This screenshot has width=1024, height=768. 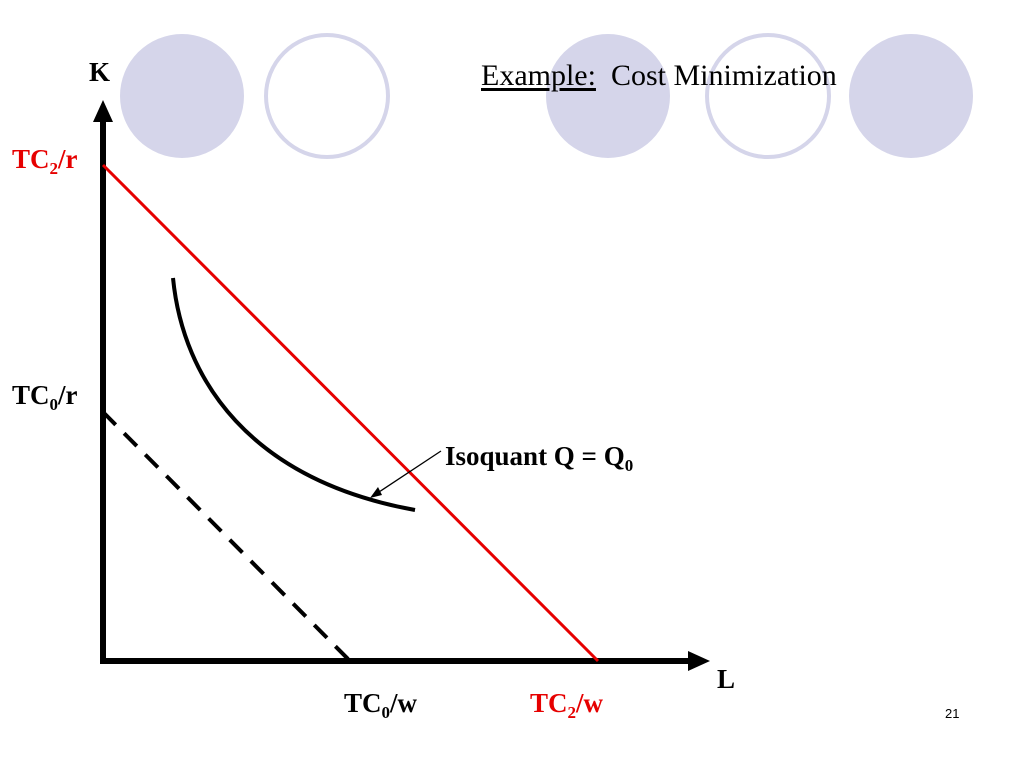 I want to click on tc0-r-label: TC0/r, so click(x=45, y=397).